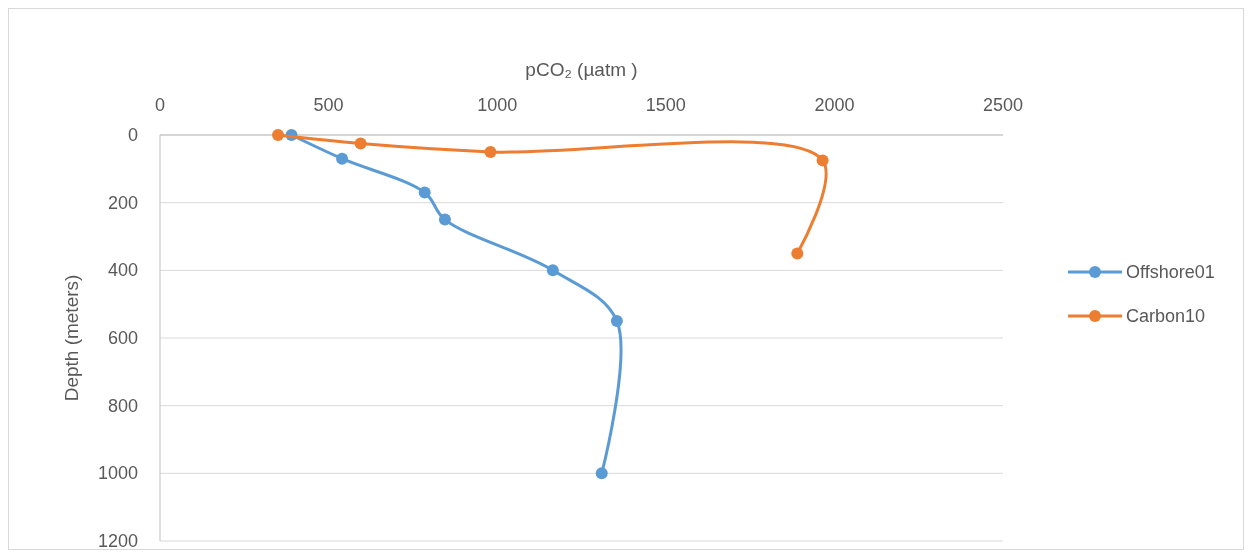 This screenshot has height=558, width=1252. I want to click on y-tick-label: 200, so click(122, 202).